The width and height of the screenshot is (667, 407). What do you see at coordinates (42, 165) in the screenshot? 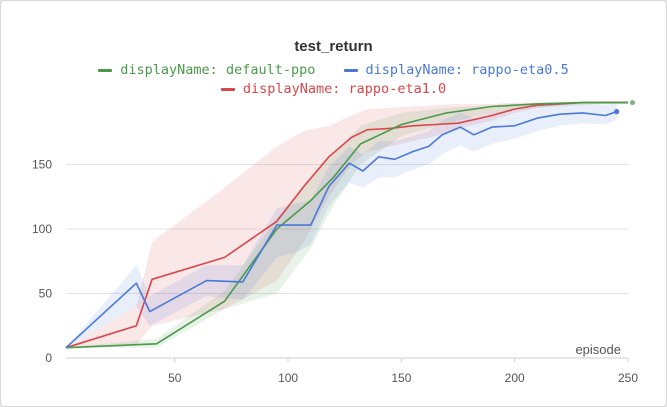
I see `y-tick-label-150: 150` at bounding box center [42, 165].